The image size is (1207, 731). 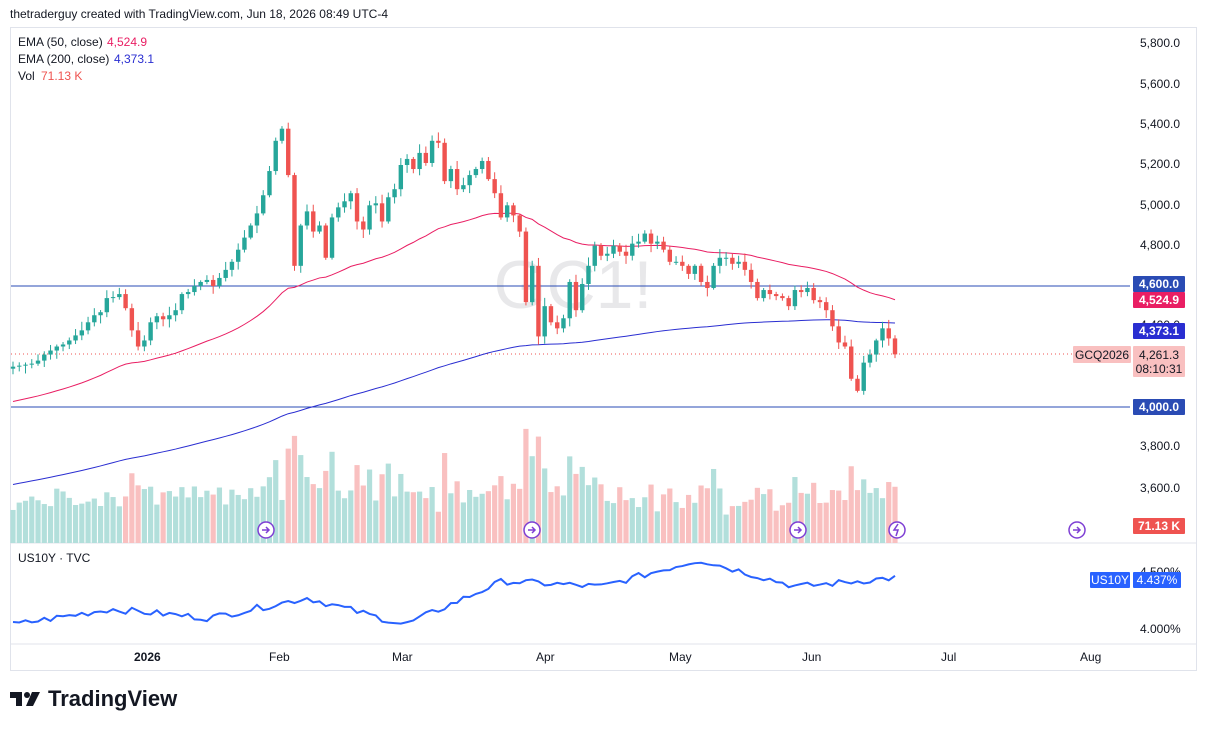 I want to click on tradingview-logo: TradingView, so click(x=93, y=699).